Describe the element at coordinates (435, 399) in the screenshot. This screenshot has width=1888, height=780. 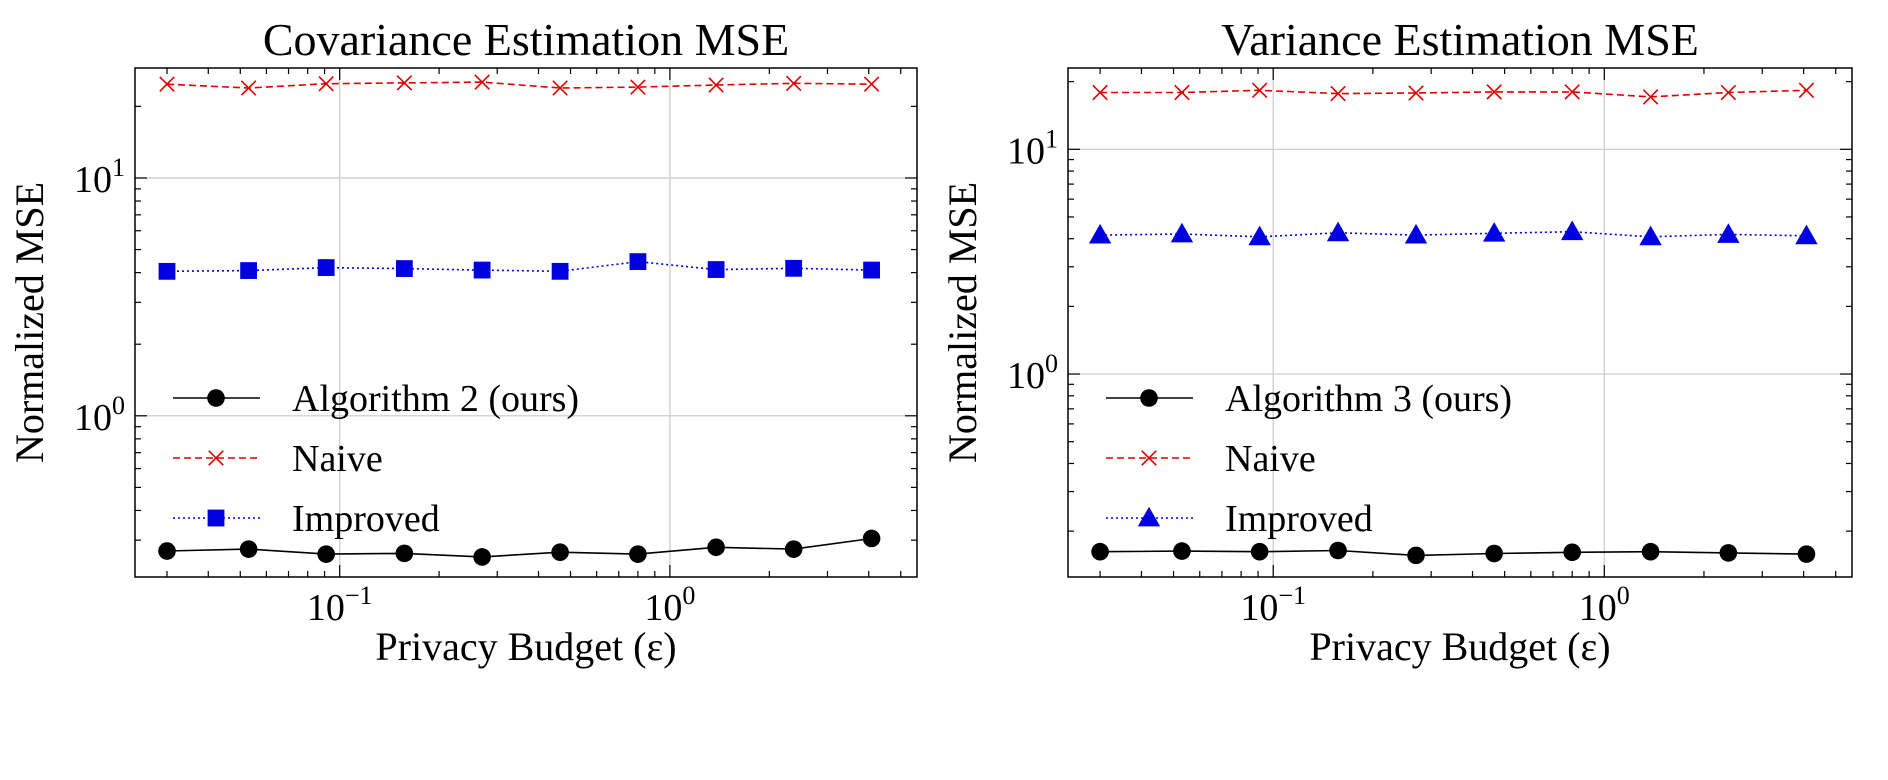
I see `legend-label: Algorithm 2 (ours)` at that location.